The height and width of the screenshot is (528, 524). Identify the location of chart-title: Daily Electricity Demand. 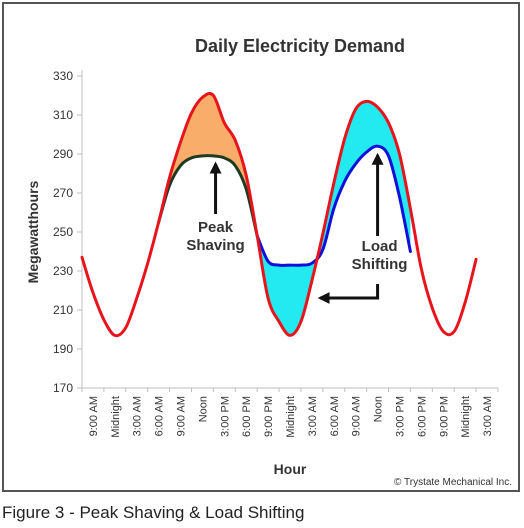
(300, 46).